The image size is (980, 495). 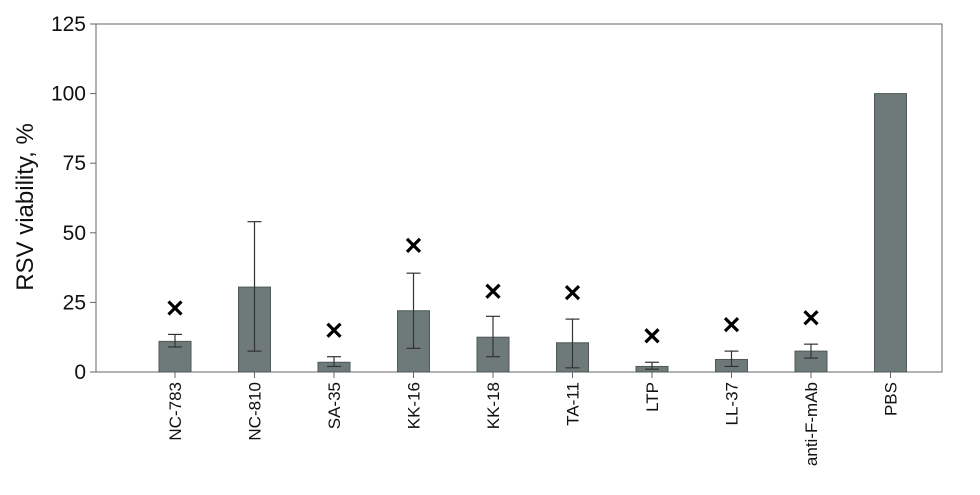 I want to click on marker-anti-f-mab, so click(x=811, y=318).